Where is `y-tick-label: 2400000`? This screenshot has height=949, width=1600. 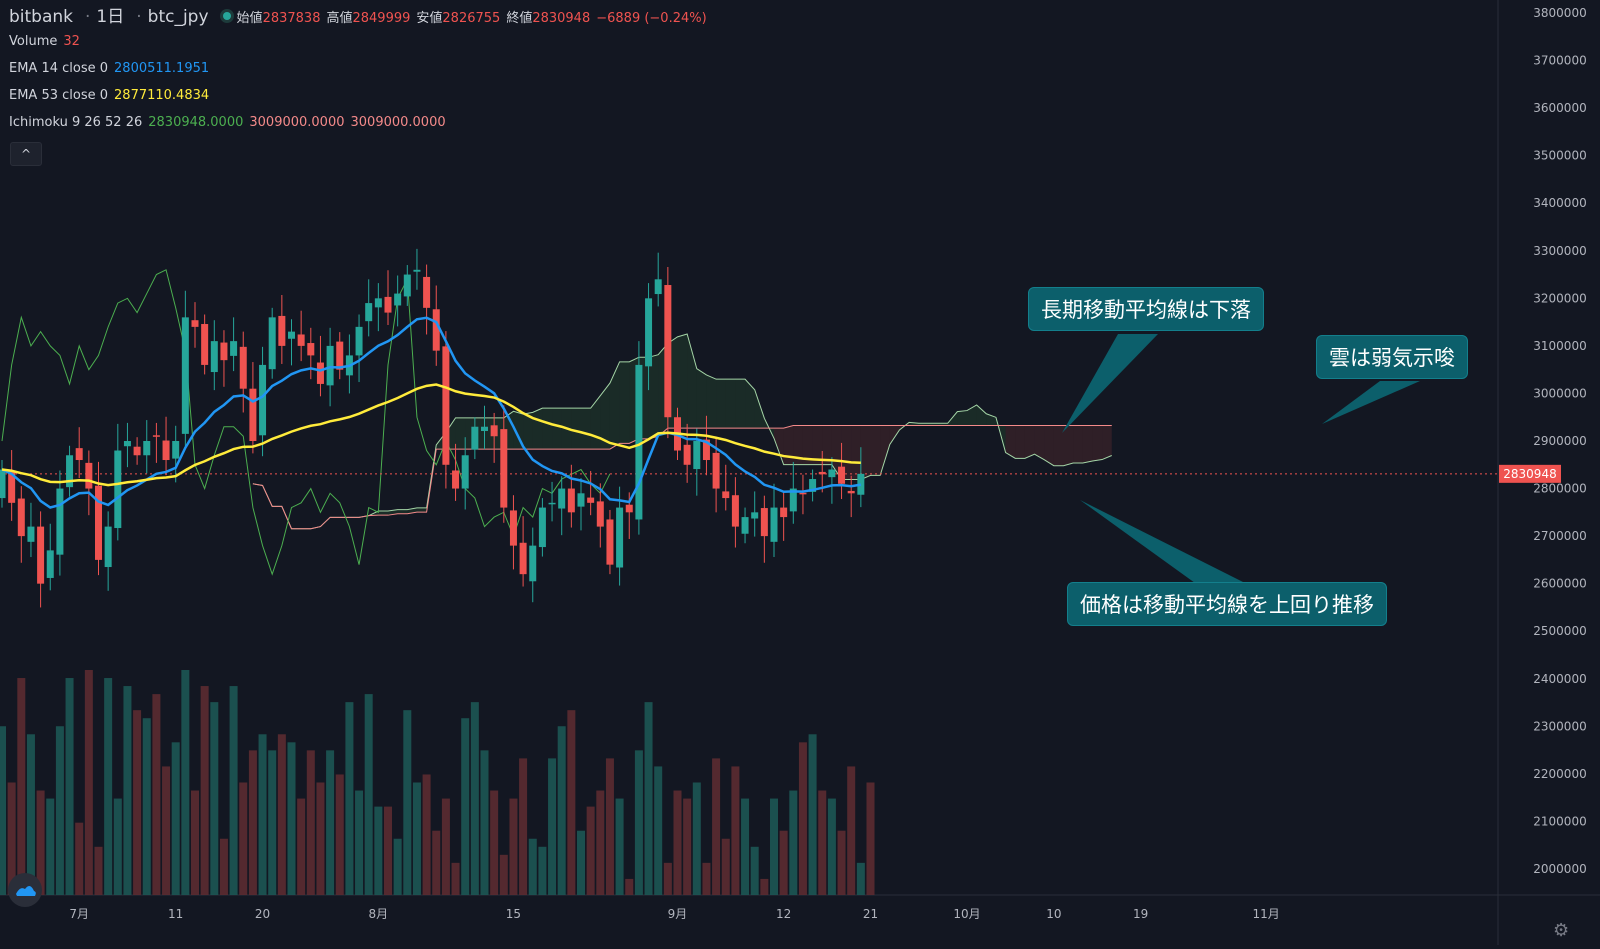
y-tick-label: 2400000 is located at coordinates (1559, 679).